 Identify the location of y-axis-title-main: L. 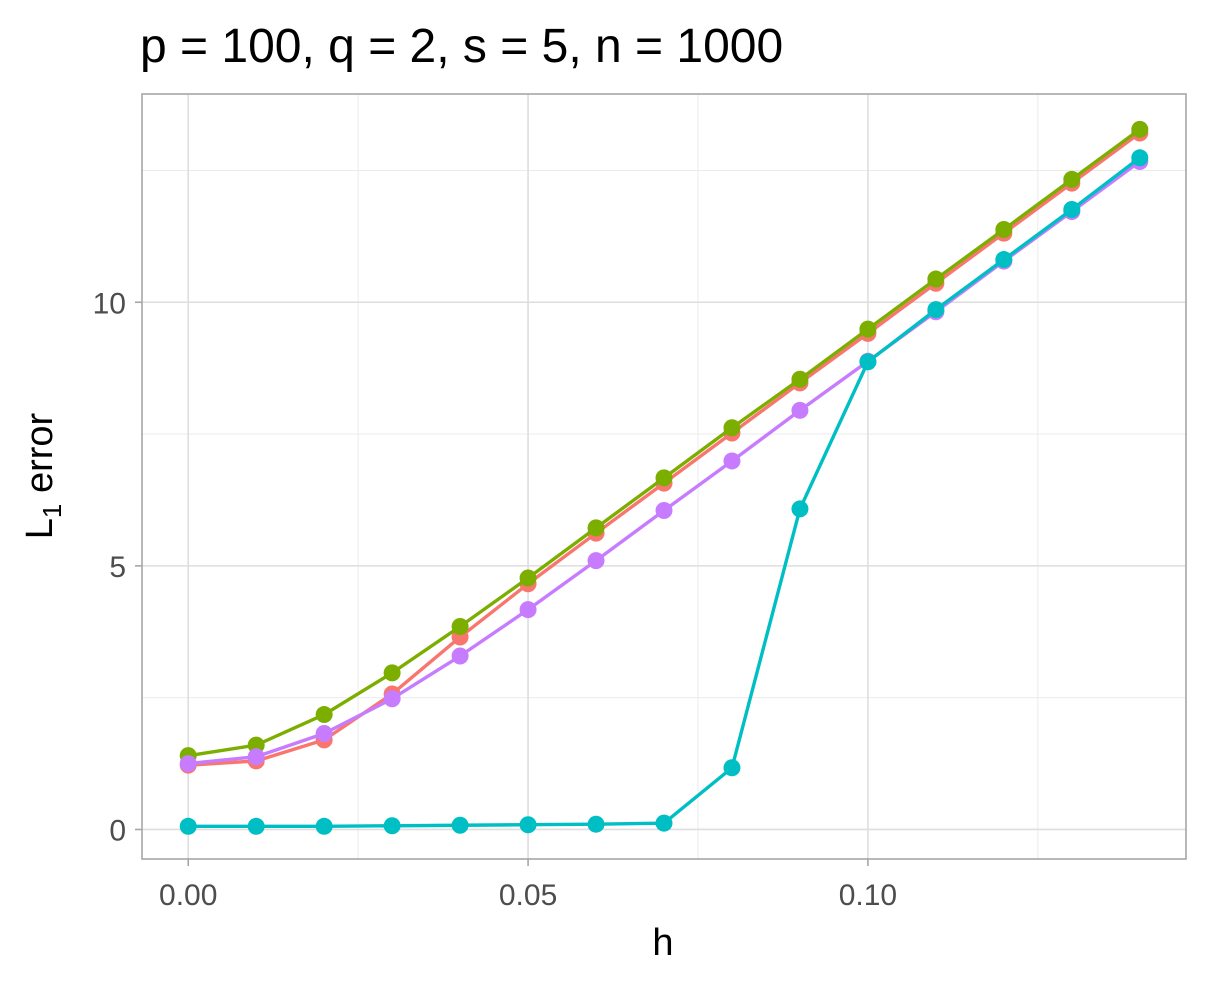
(40, 528).